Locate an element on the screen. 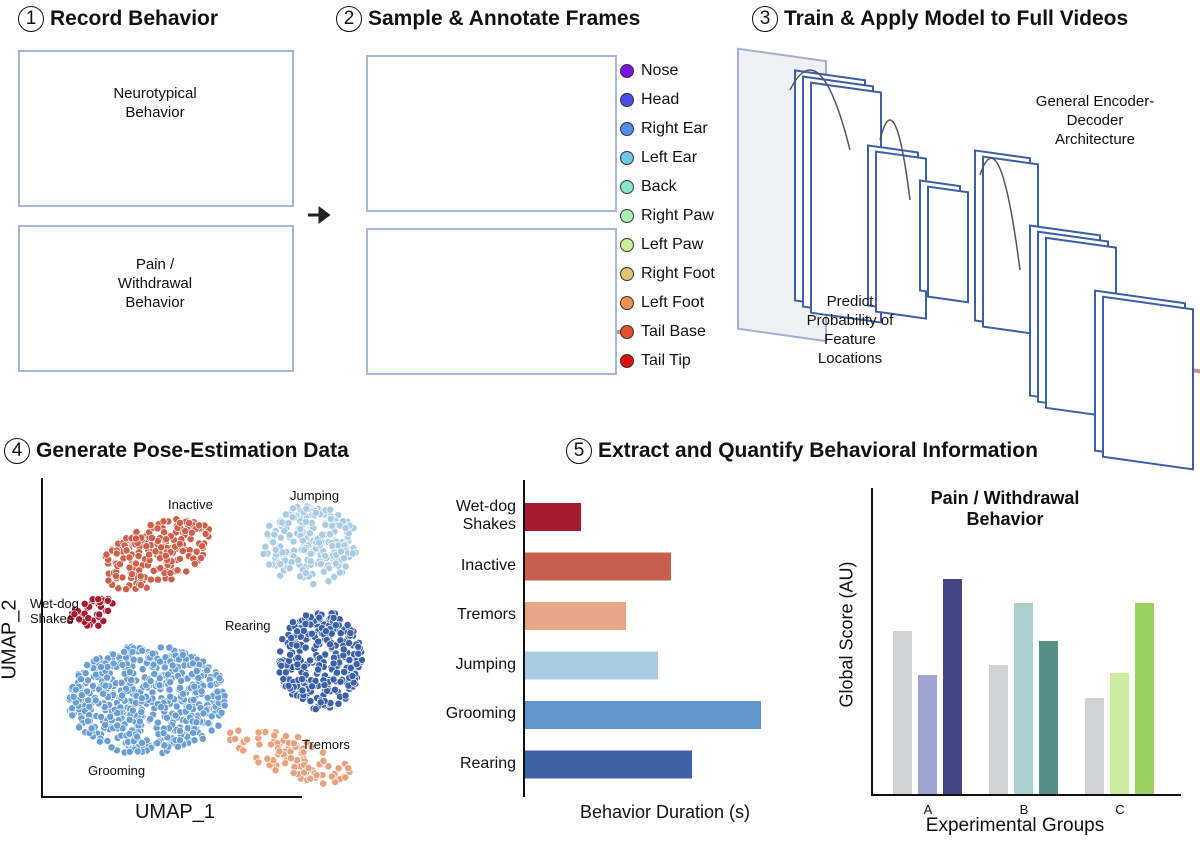 Image resolution: width=1200 pixels, height=842 pixels. video-neurotypical is located at coordinates (156, 128).